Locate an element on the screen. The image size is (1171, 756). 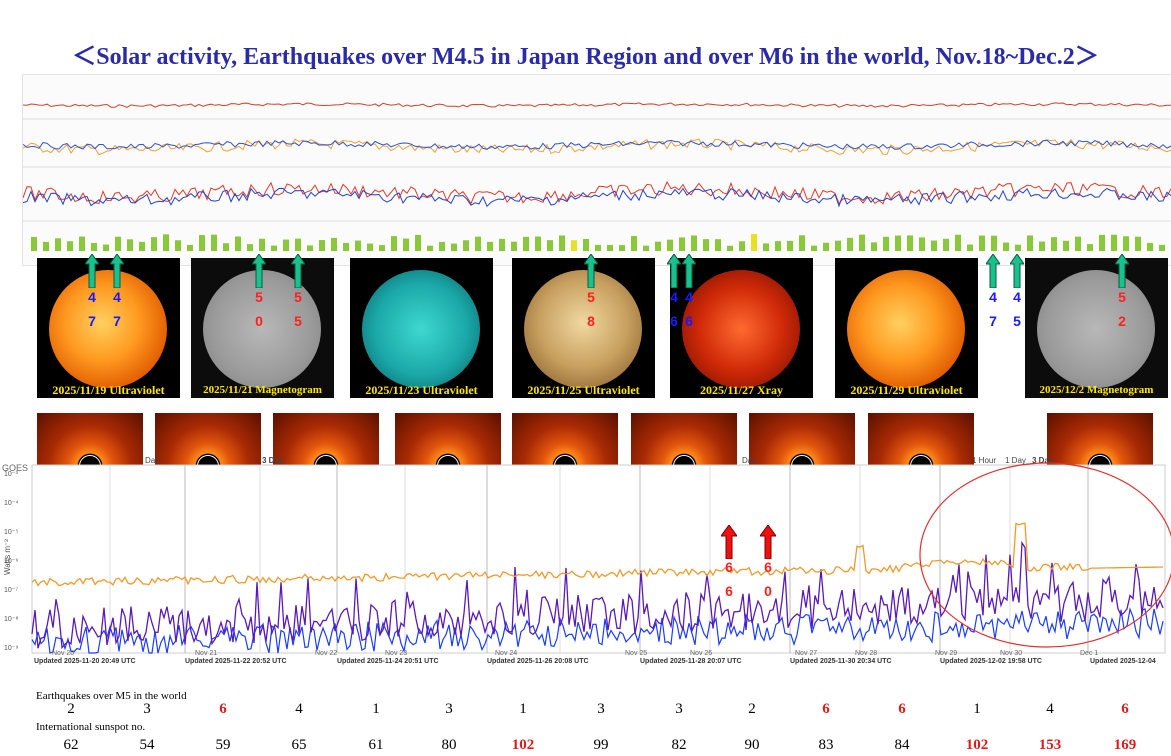
red-up-arrow-icon is located at coordinates (729, 544).